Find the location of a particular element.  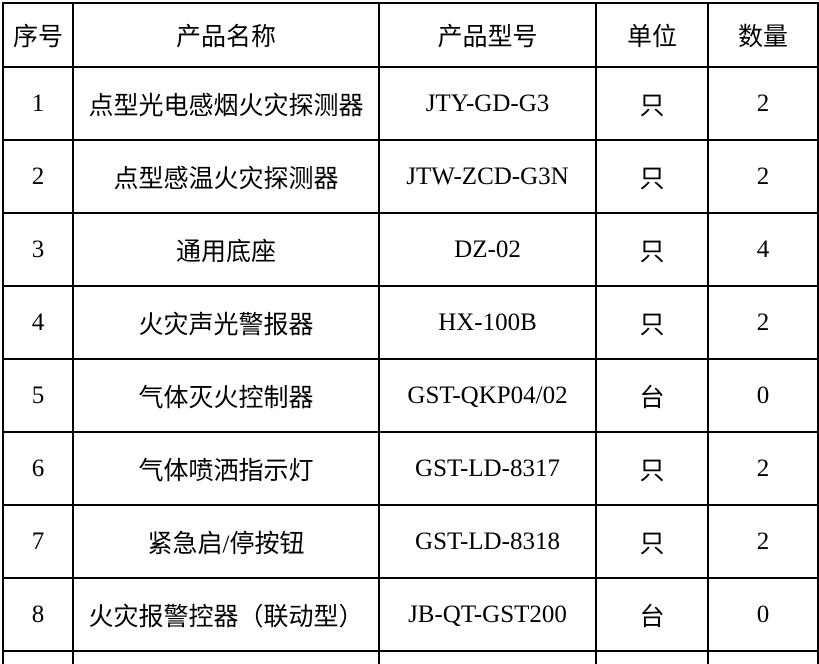

cell-no: 4 is located at coordinates (38, 322).